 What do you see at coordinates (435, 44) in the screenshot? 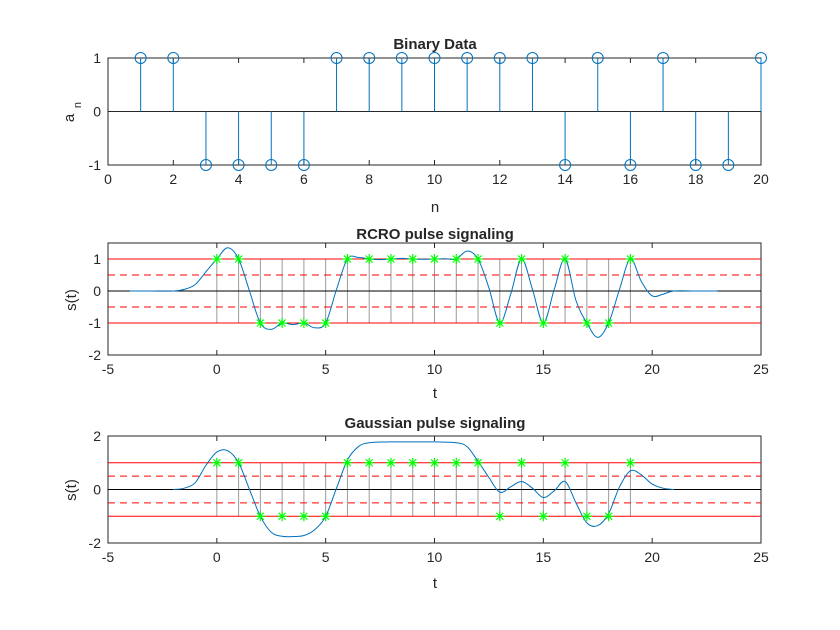
I see `binary-data-title: Binary Data` at bounding box center [435, 44].